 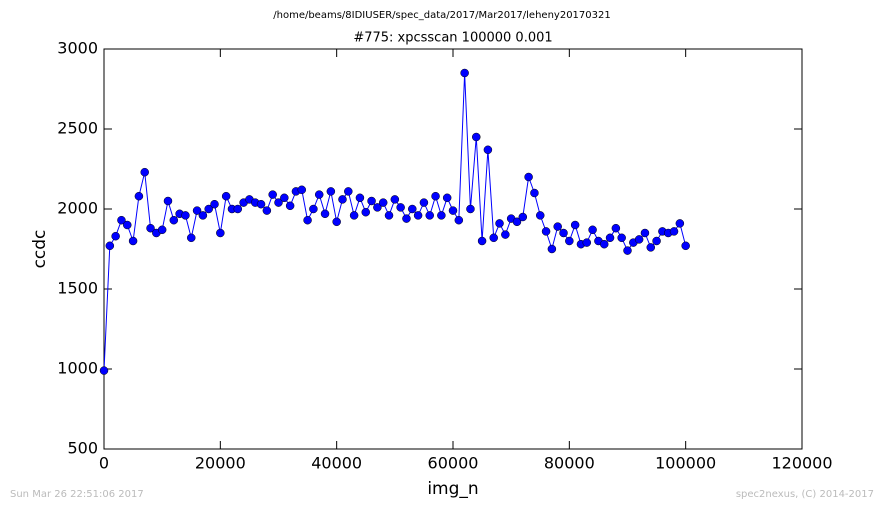 What do you see at coordinates (452, 38) in the screenshot?
I see `chart-title: #775: xpcsscan 100000 0.001` at bounding box center [452, 38].